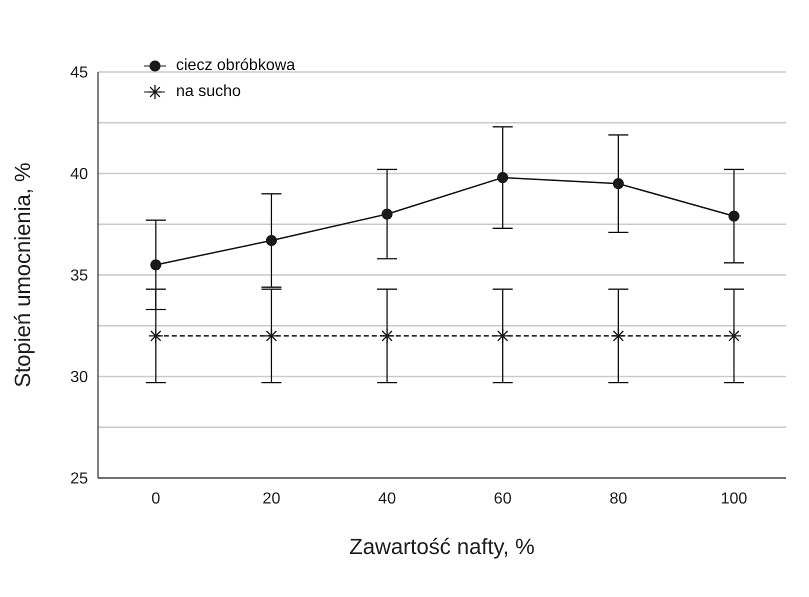 This screenshot has width=809, height=597. Describe the element at coordinates (618, 499) in the screenshot. I see `x-tick-label: 80` at that location.